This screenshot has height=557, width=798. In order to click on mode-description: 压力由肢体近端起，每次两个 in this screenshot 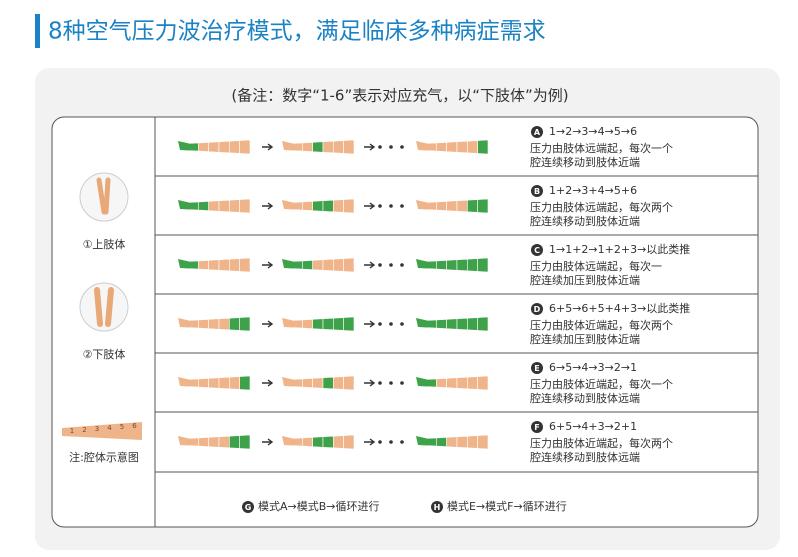, I will do `click(601, 325)`.